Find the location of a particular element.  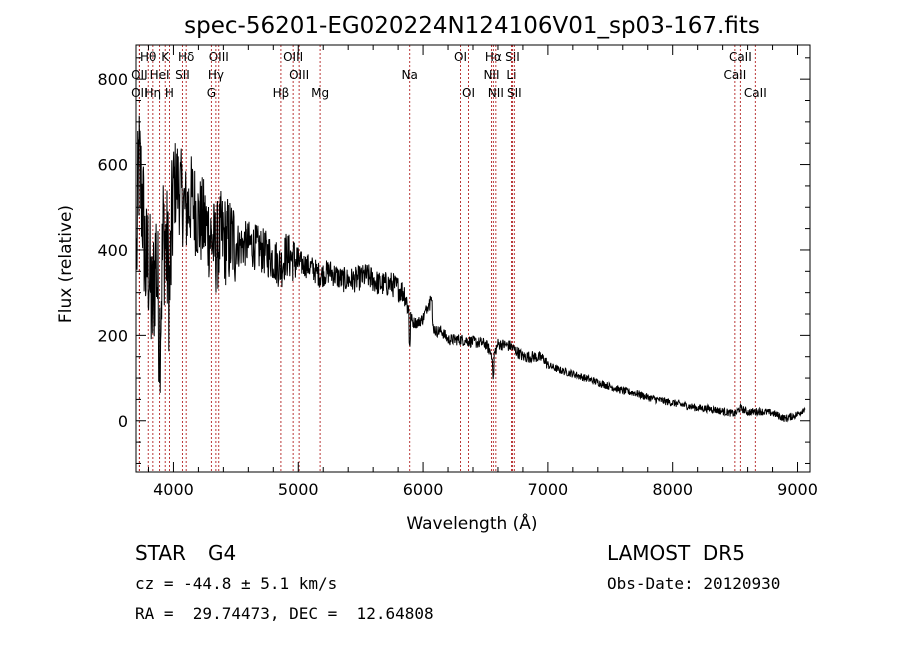

observation-date: Obs-Date: 20120930 is located at coordinates (694, 583).